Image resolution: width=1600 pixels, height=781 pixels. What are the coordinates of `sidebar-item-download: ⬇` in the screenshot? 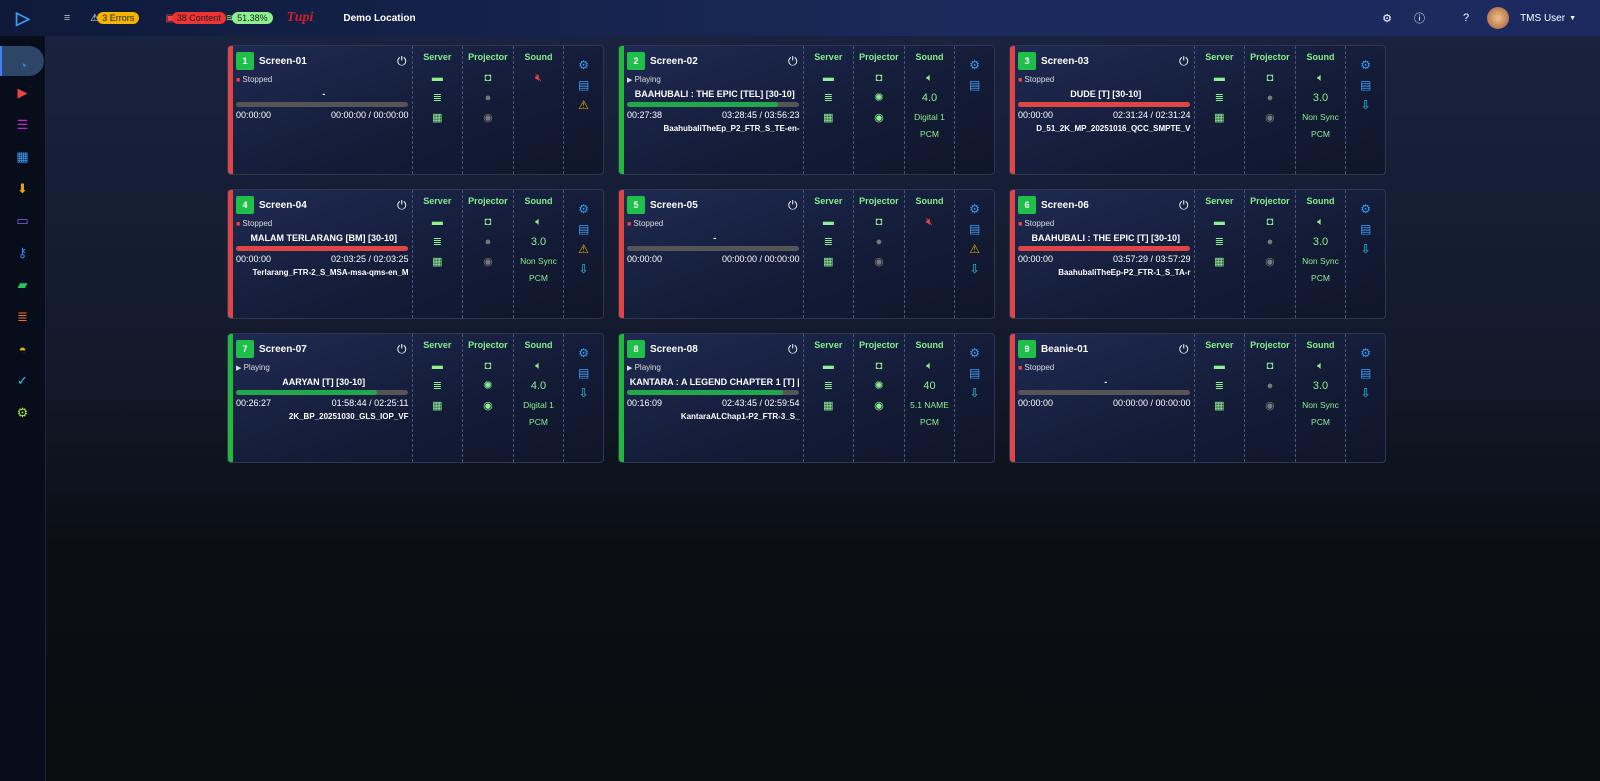 It's located at (22, 189).